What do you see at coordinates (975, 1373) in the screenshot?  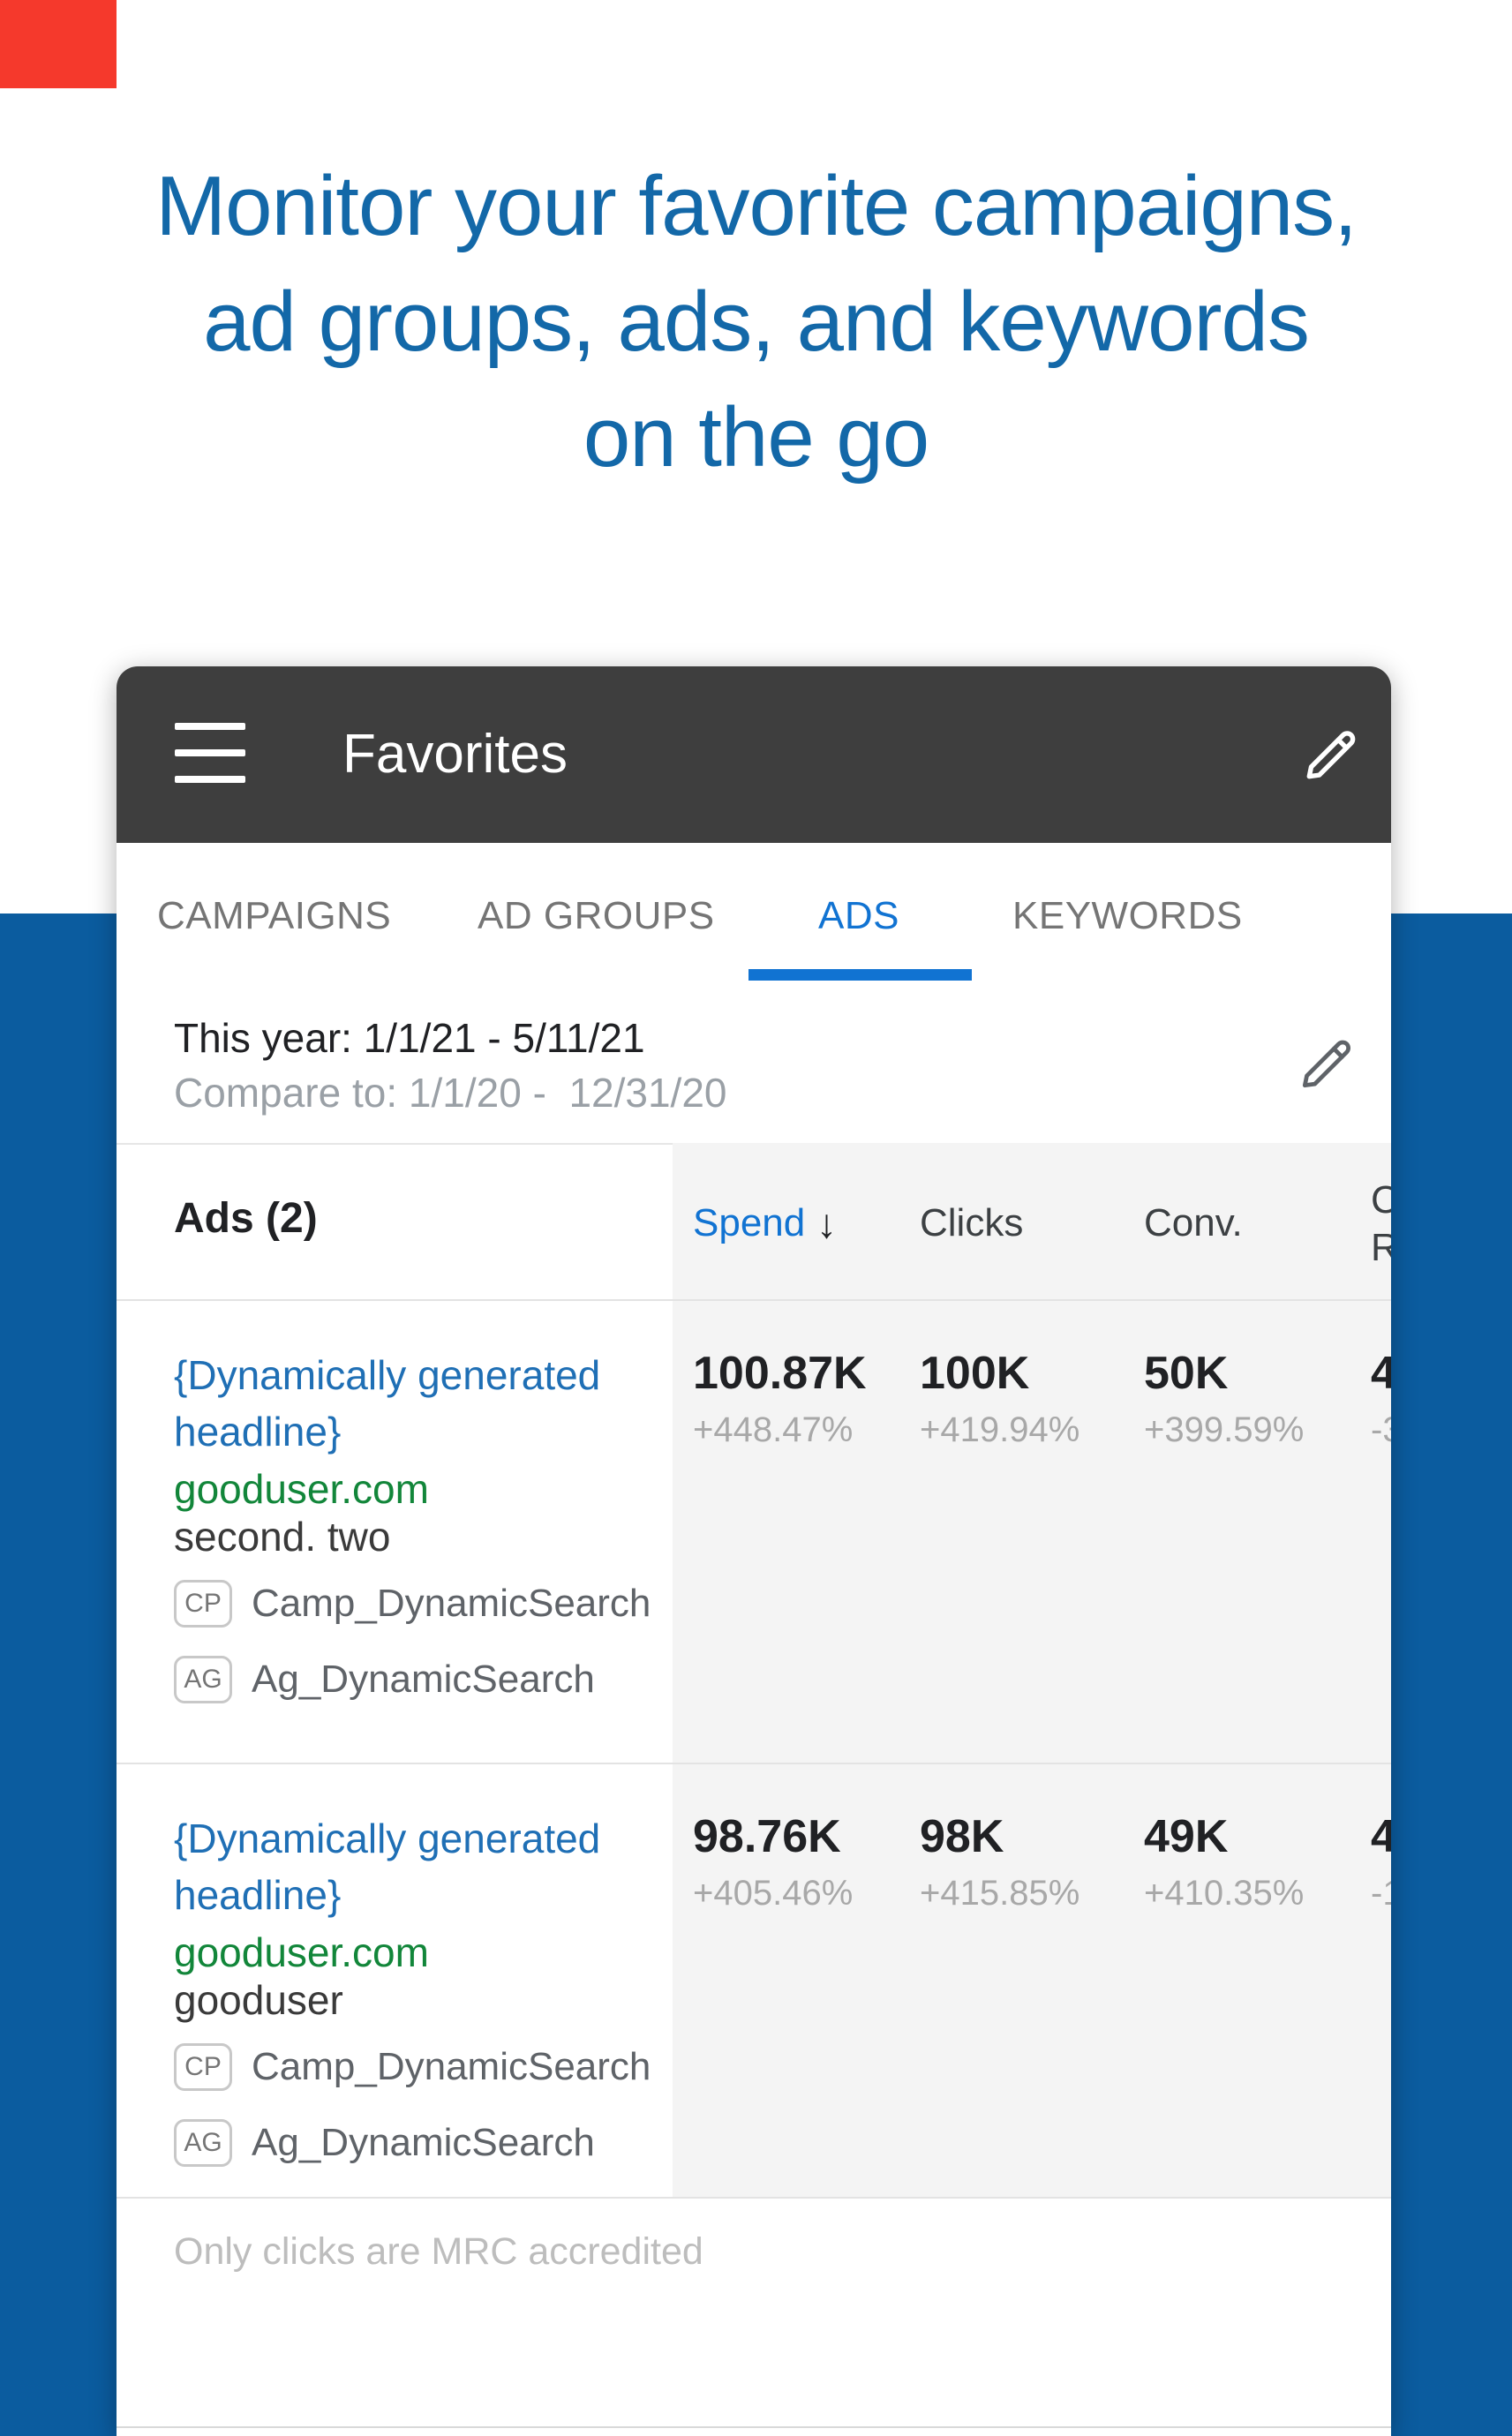 I see `clicks-value: 100K` at bounding box center [975, 1373].